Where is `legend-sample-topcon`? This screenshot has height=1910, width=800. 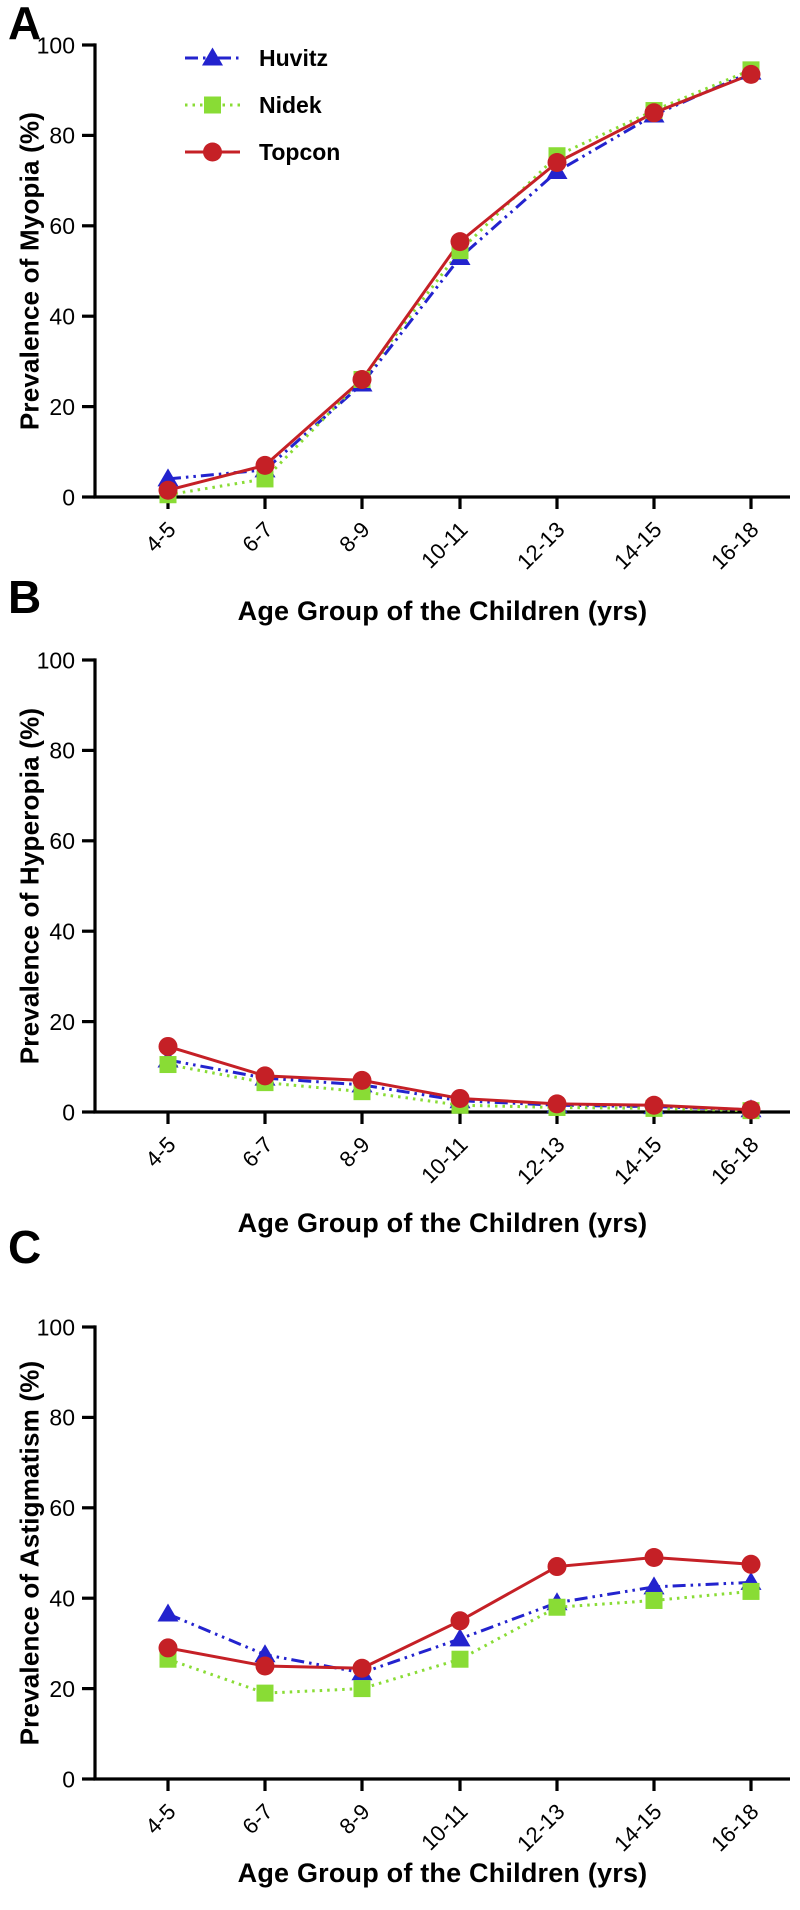
legend-sample-topcon is located at coordinates (212, 152).